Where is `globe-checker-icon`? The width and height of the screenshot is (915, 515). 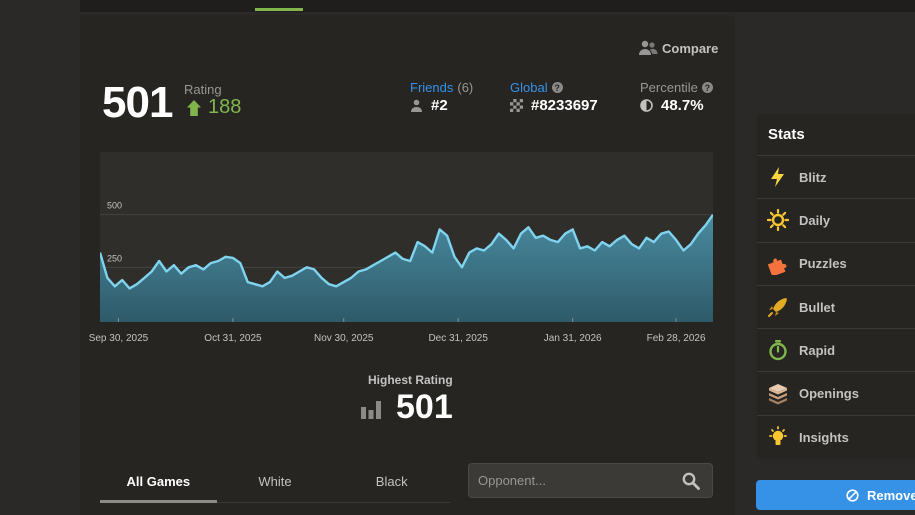
globe-checker-icon is located at coordinates (516, 105).